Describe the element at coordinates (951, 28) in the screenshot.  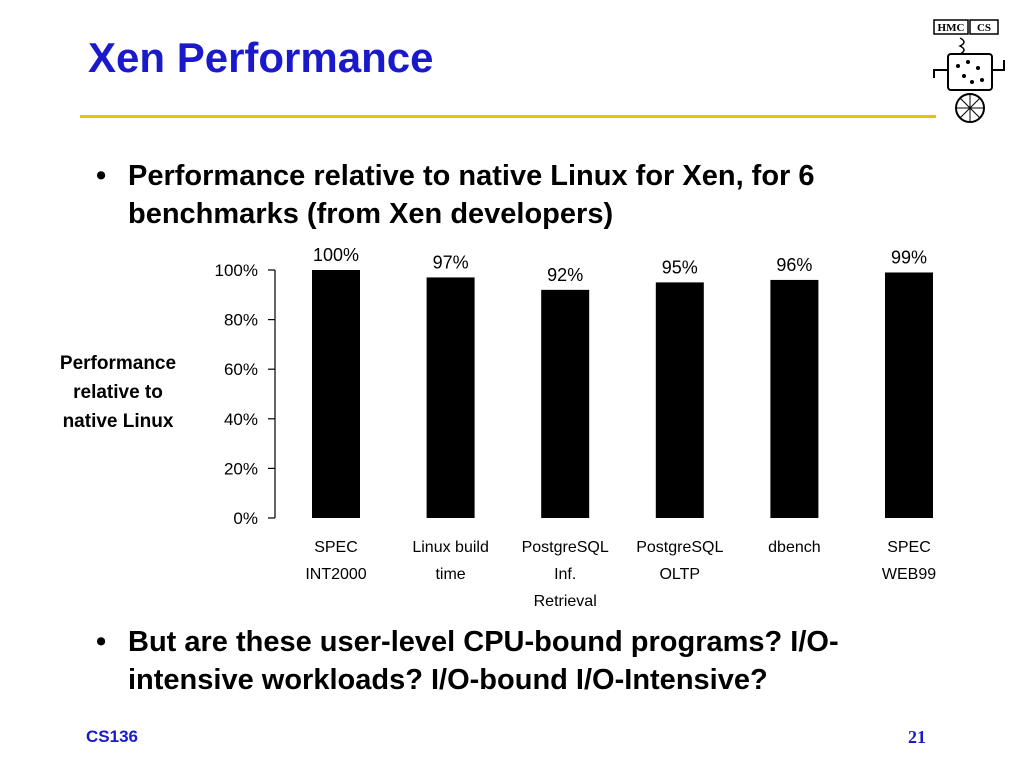
I see `svg-text: HMC` at that location.